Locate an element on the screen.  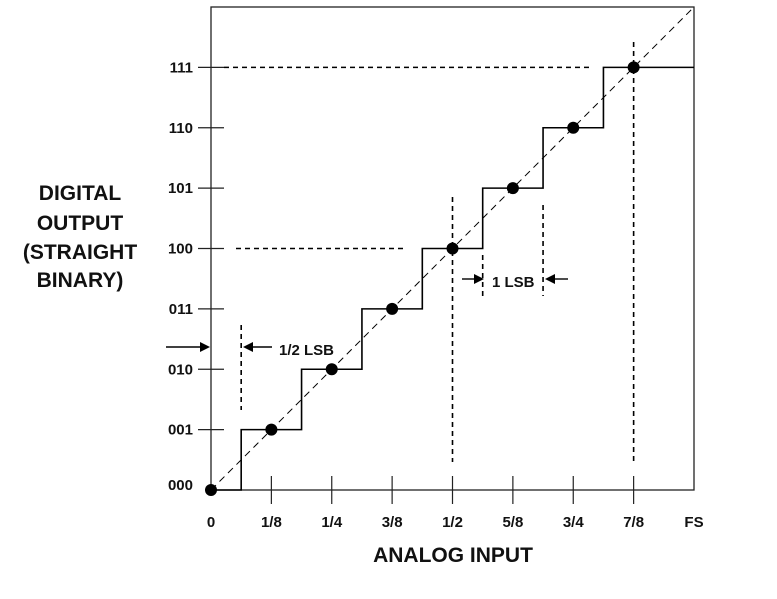
x-tick-label-4: 1/2 is located at coordinates (452, 522).